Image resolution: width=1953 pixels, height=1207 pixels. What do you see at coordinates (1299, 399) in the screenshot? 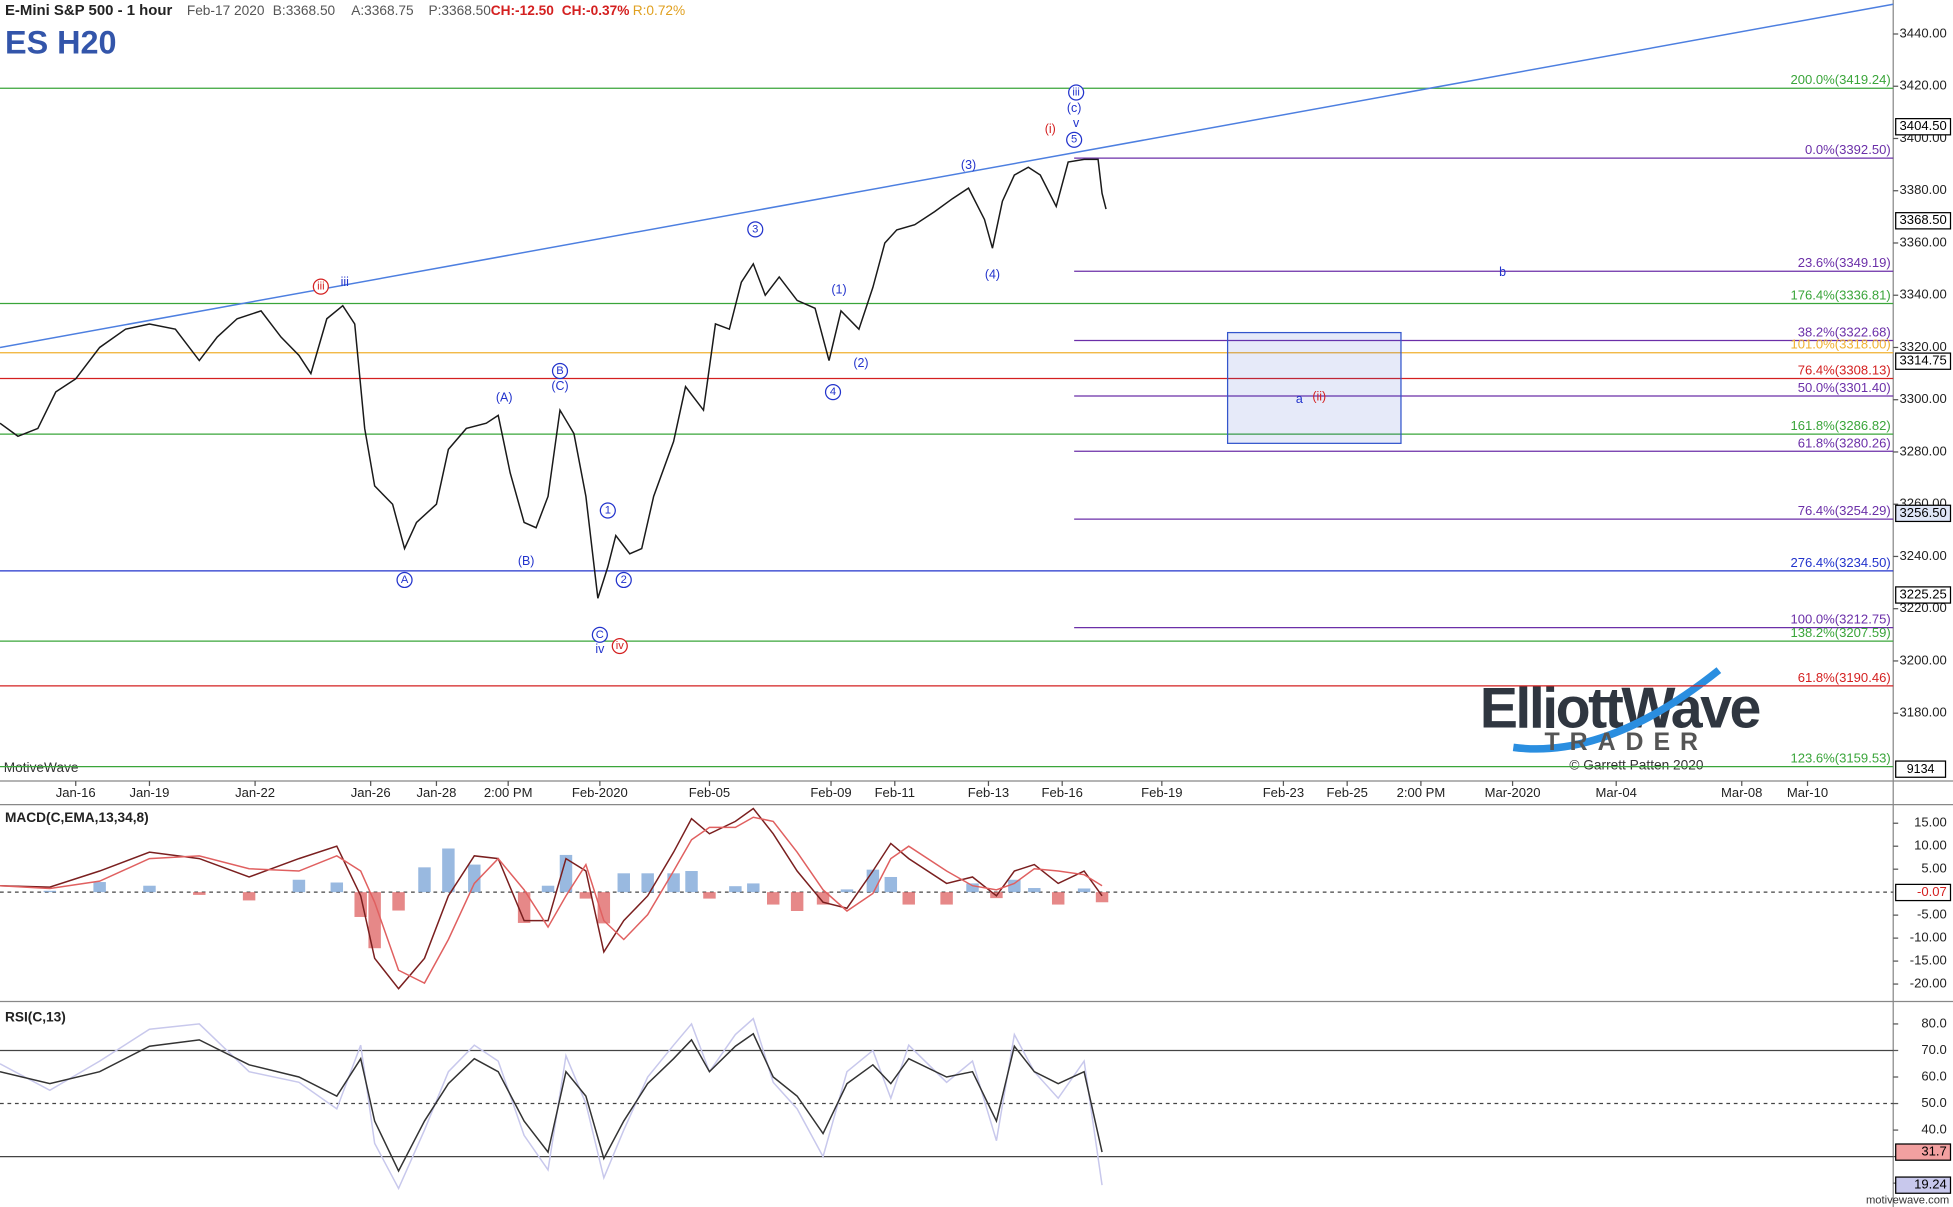
I see `wave-label: a` at bounding box center [1299, 399].